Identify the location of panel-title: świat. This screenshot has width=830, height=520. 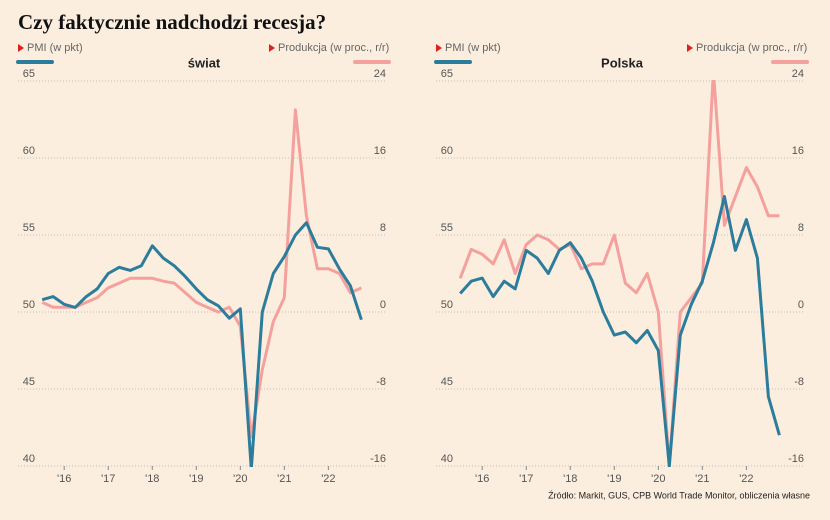
(204, 62).